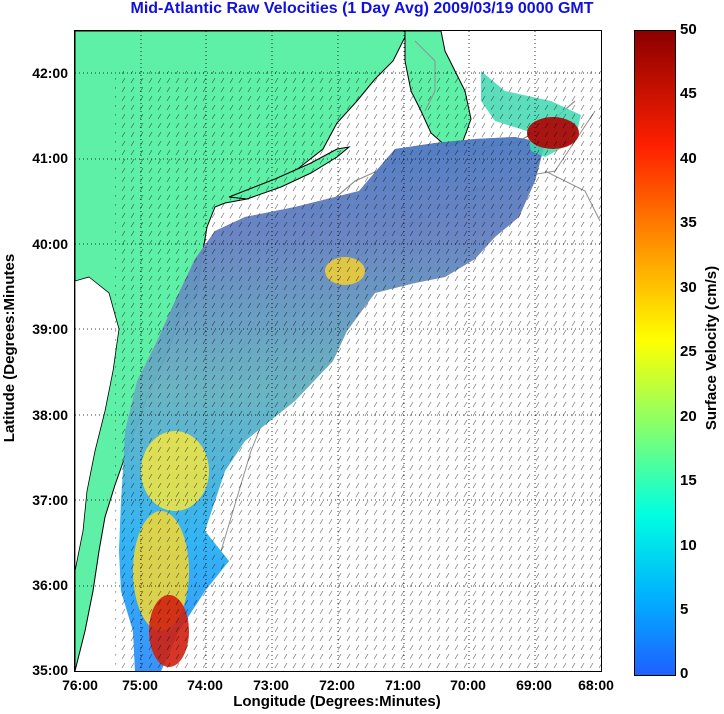  I want to click on lat-tick-label: 35:00, so click(50, 670).